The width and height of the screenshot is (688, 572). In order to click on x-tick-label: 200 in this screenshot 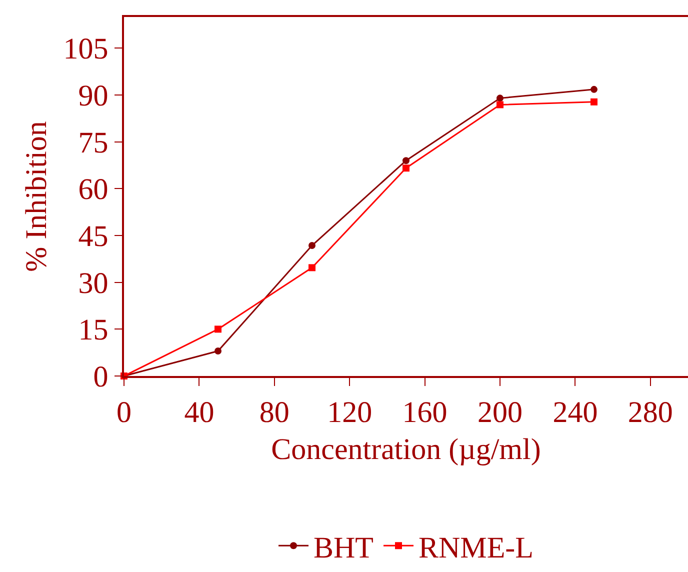, I will do `click(500, 412)`.